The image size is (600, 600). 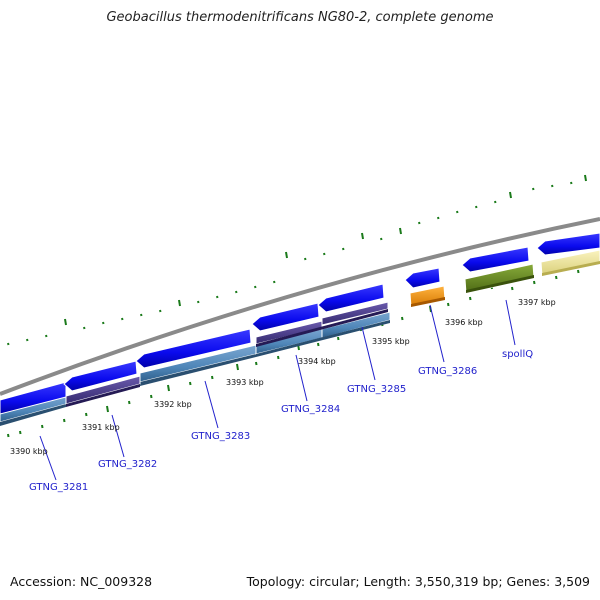 I want to click on kbp-label: 3397 kbp, so click(x=537, y=302).